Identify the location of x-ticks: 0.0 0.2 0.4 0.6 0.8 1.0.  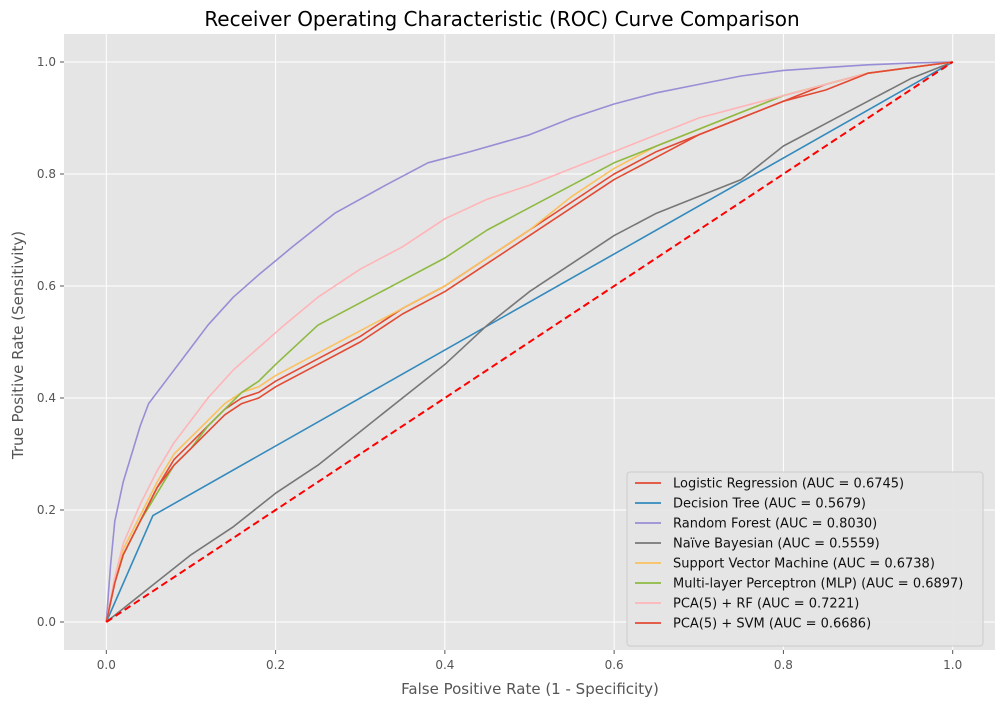
(529, 661).